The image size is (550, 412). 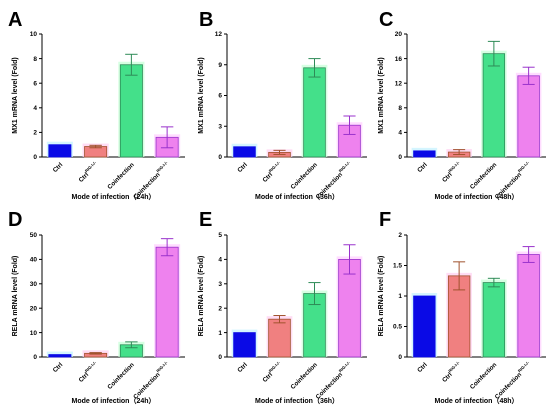 What do you see at coordinates (220, 65) in the screenshot?
I see `y-tick-label: 9` at bounding box center [220, 65].